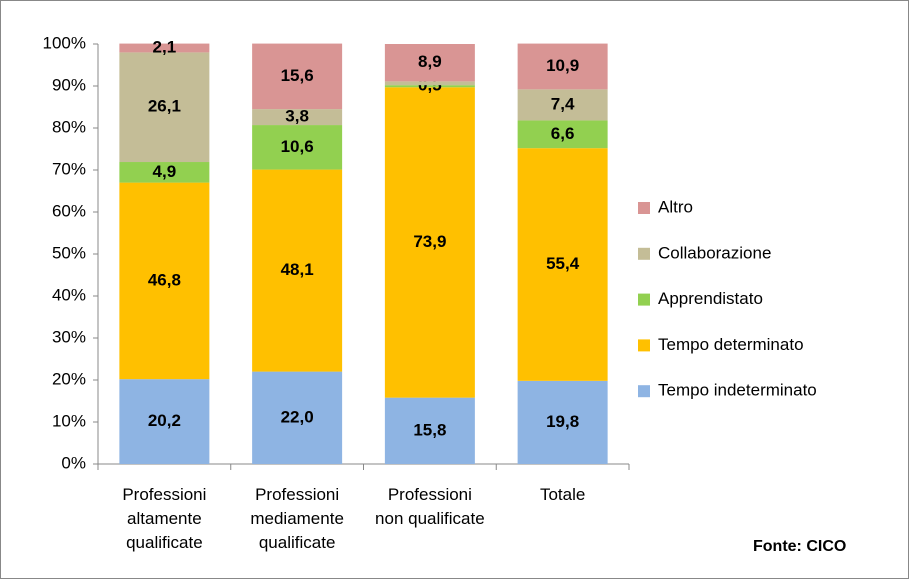  Describe the element at coordinates (800, 546) in the screenshot. I see `annotation: Fonte: CICO` at that location.